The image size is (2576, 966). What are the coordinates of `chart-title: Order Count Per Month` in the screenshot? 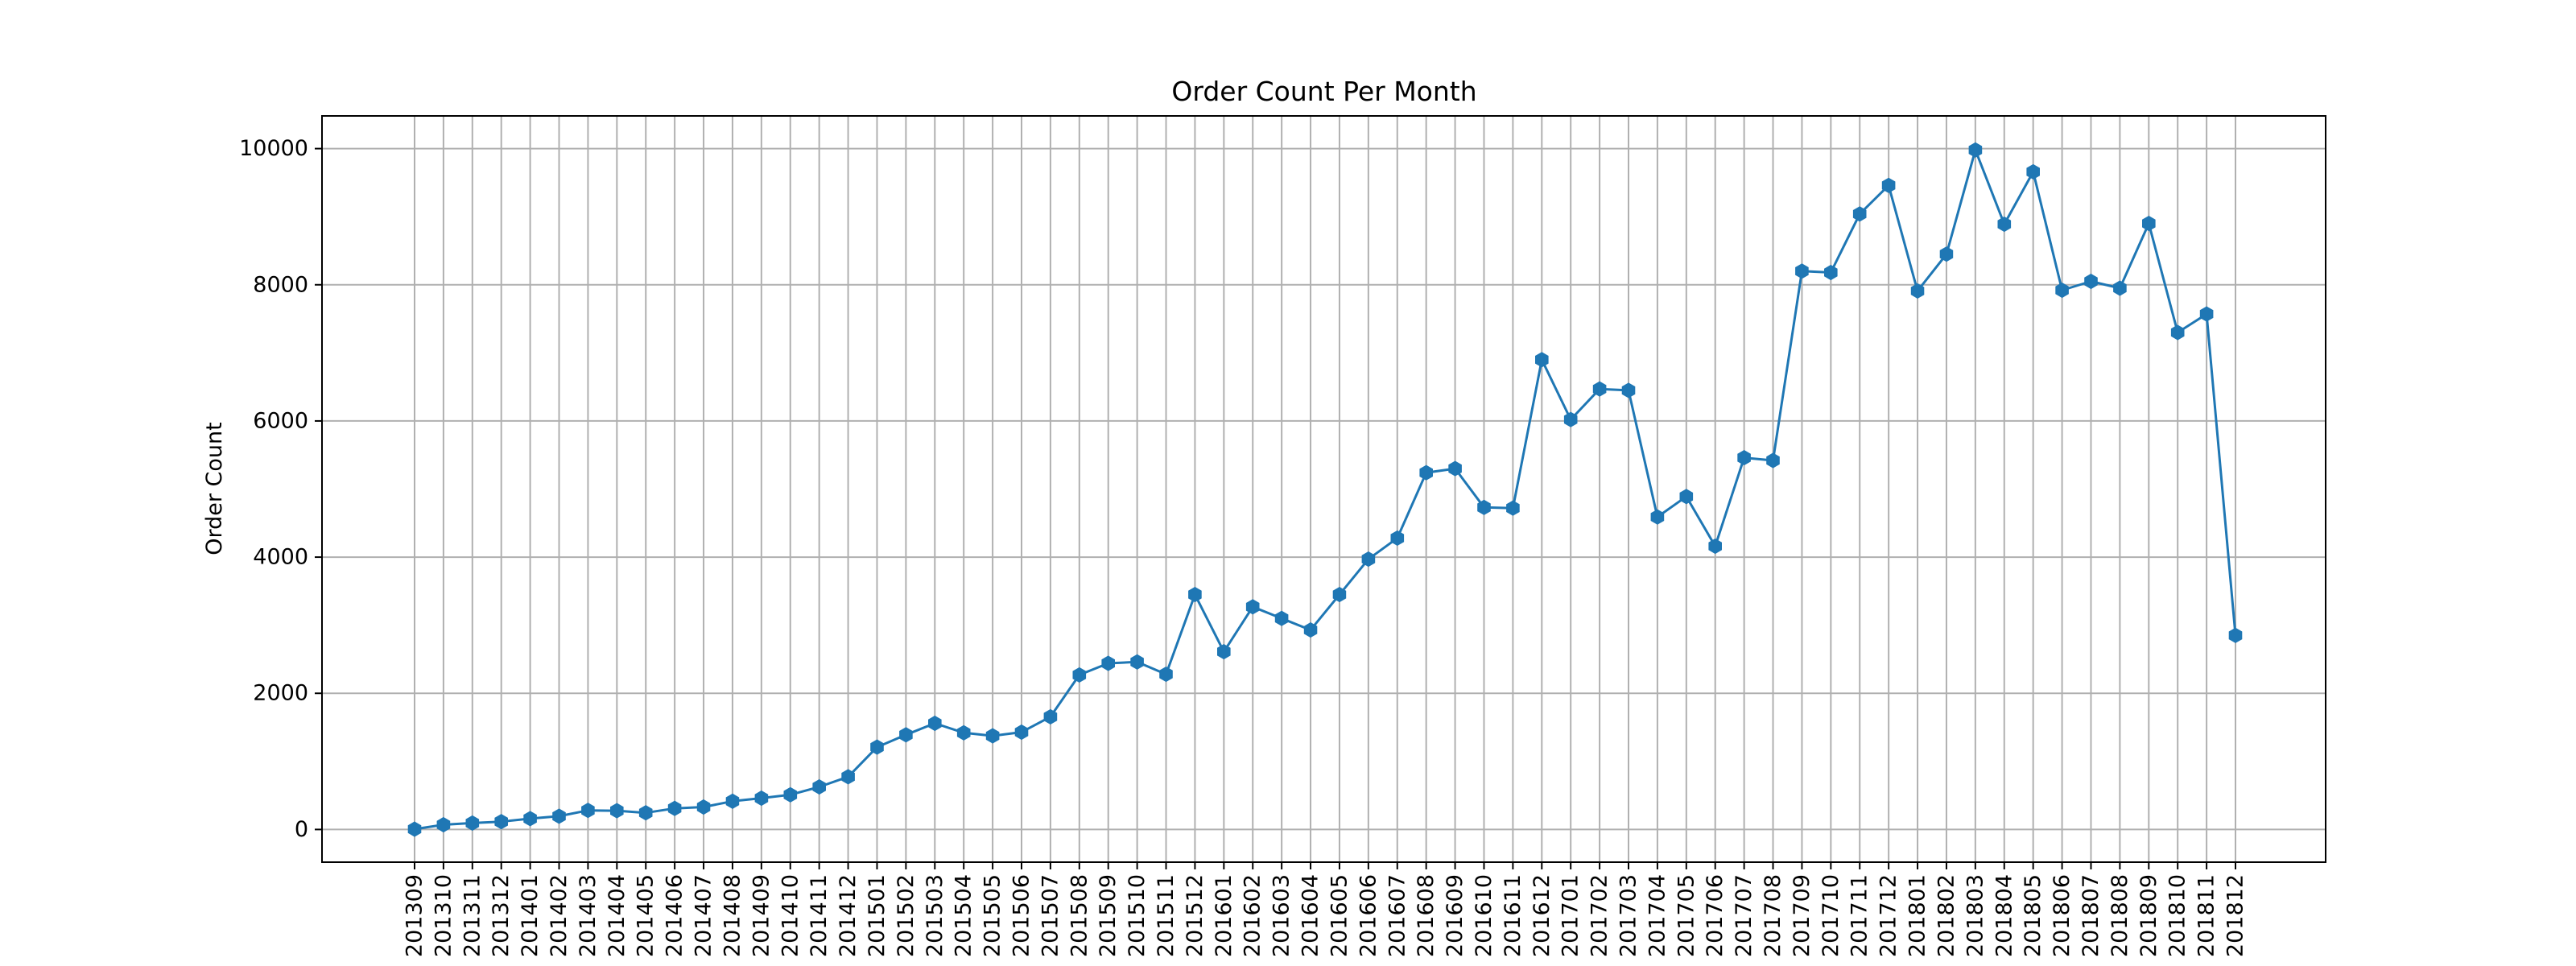 It's located at (1323, 91).